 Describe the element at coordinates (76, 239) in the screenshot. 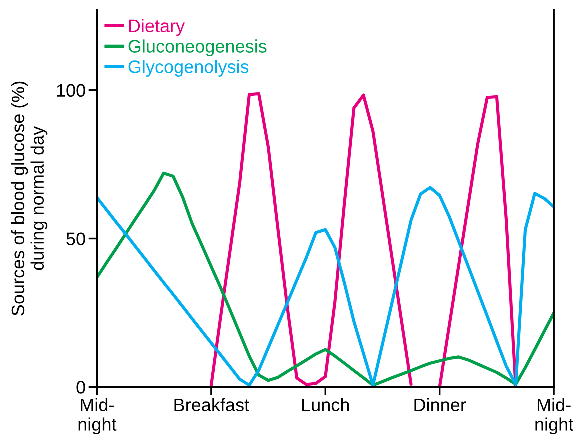

I see `y-tick-label: 50` at that location.